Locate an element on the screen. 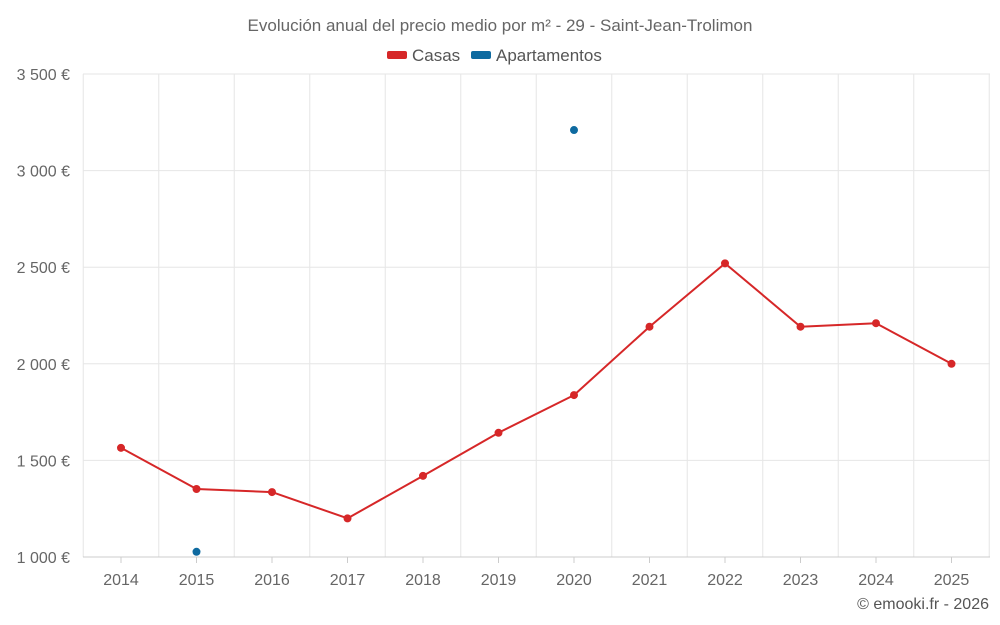 The image size is (1000, 625). legend-item-apartamentos: Apartamentos is located at coordinates (536, 55).